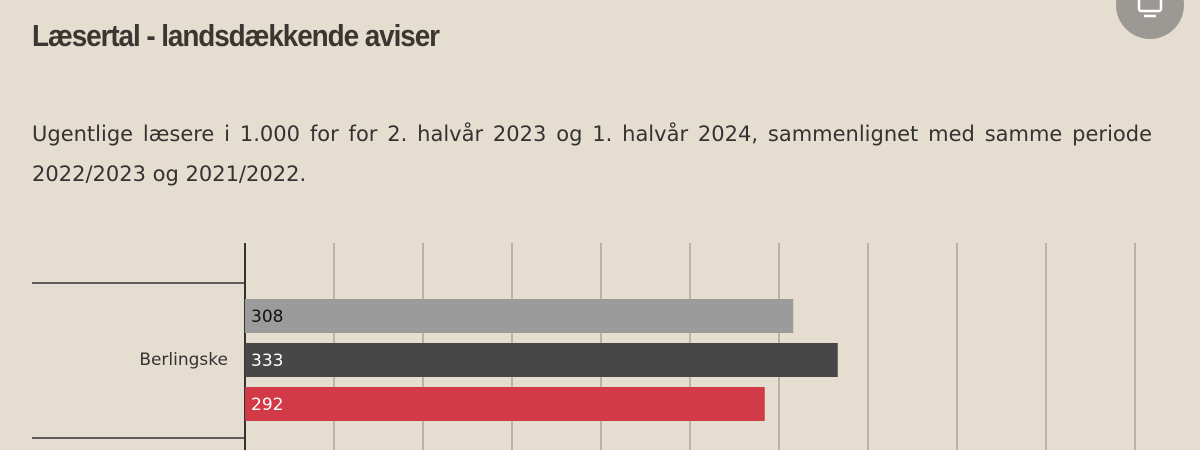 The height and width of the screenshot is (450, 1200). I want to click on button-circle, so click(1150, 19).